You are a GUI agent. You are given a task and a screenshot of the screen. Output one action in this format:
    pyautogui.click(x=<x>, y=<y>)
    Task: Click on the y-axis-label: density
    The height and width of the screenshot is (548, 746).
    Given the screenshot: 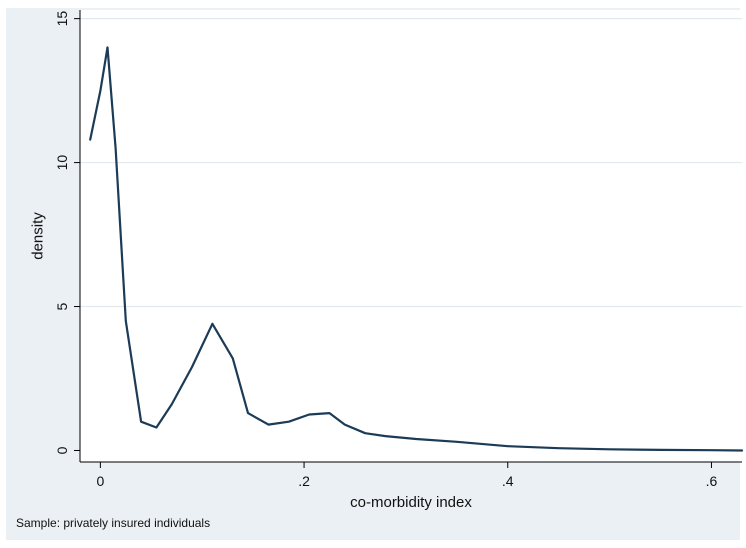 What is the action you would take?
    pyautogui.click(x=38, y=236)
    